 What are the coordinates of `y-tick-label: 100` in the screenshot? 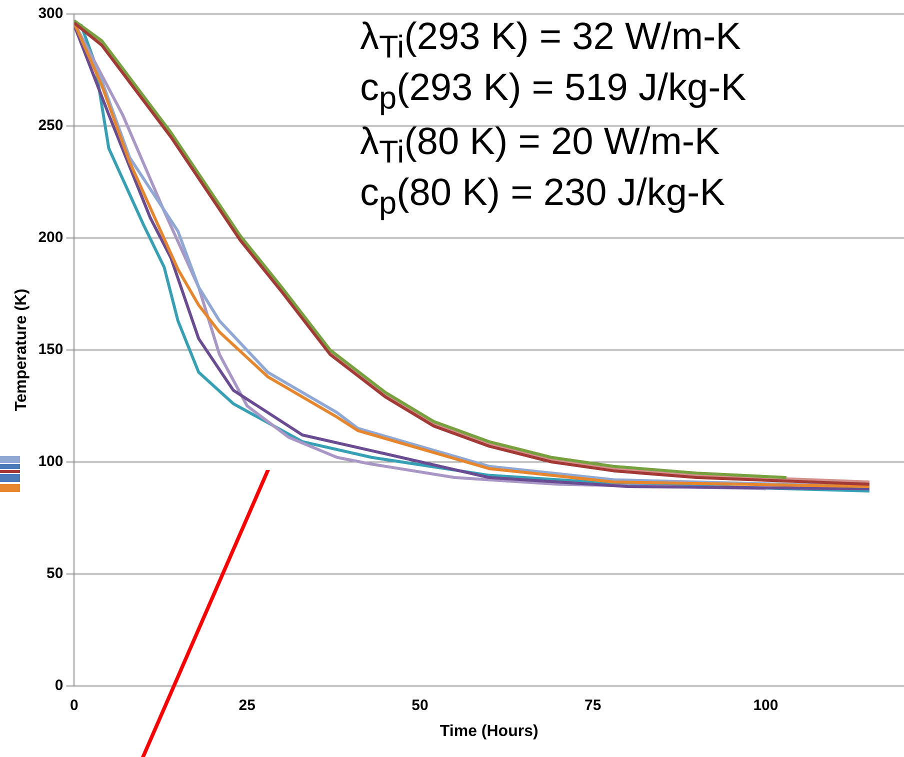 It's located at (51, 461).